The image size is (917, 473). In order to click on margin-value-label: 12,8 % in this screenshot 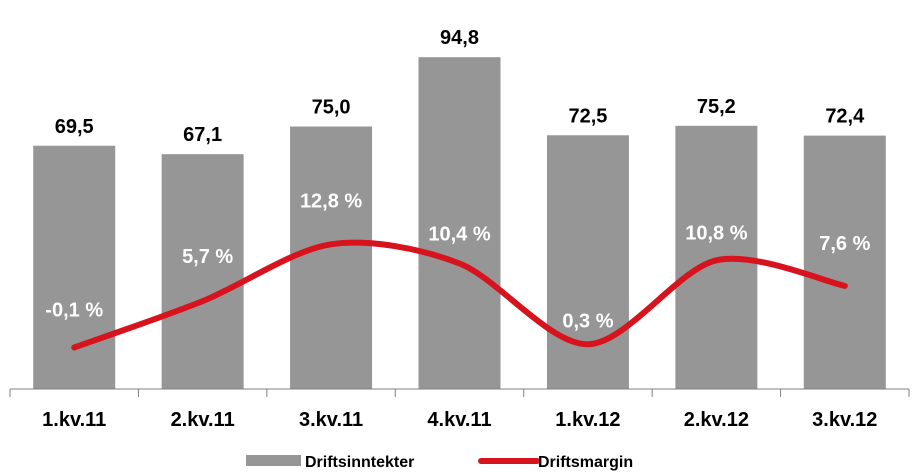, I will do `click(331, 201)`.